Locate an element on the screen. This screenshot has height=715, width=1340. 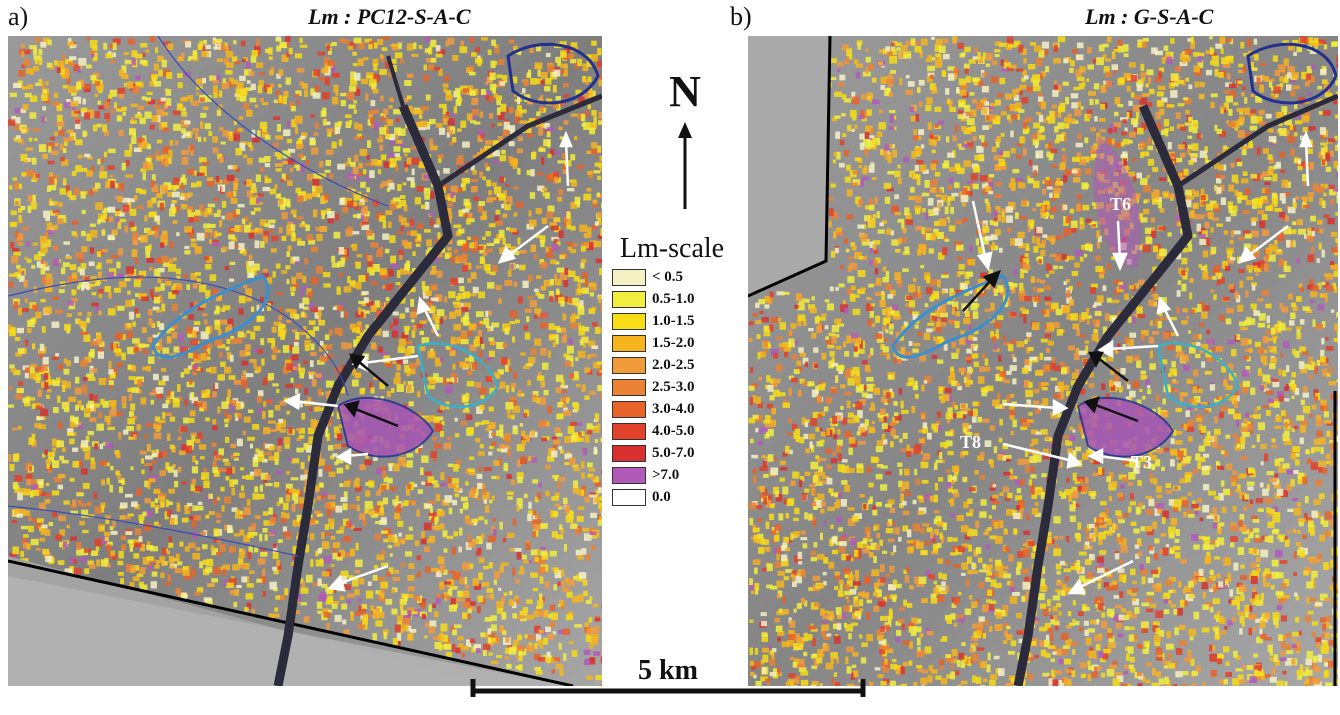
town-built-up-area-east is located at coordinates (519, 141).